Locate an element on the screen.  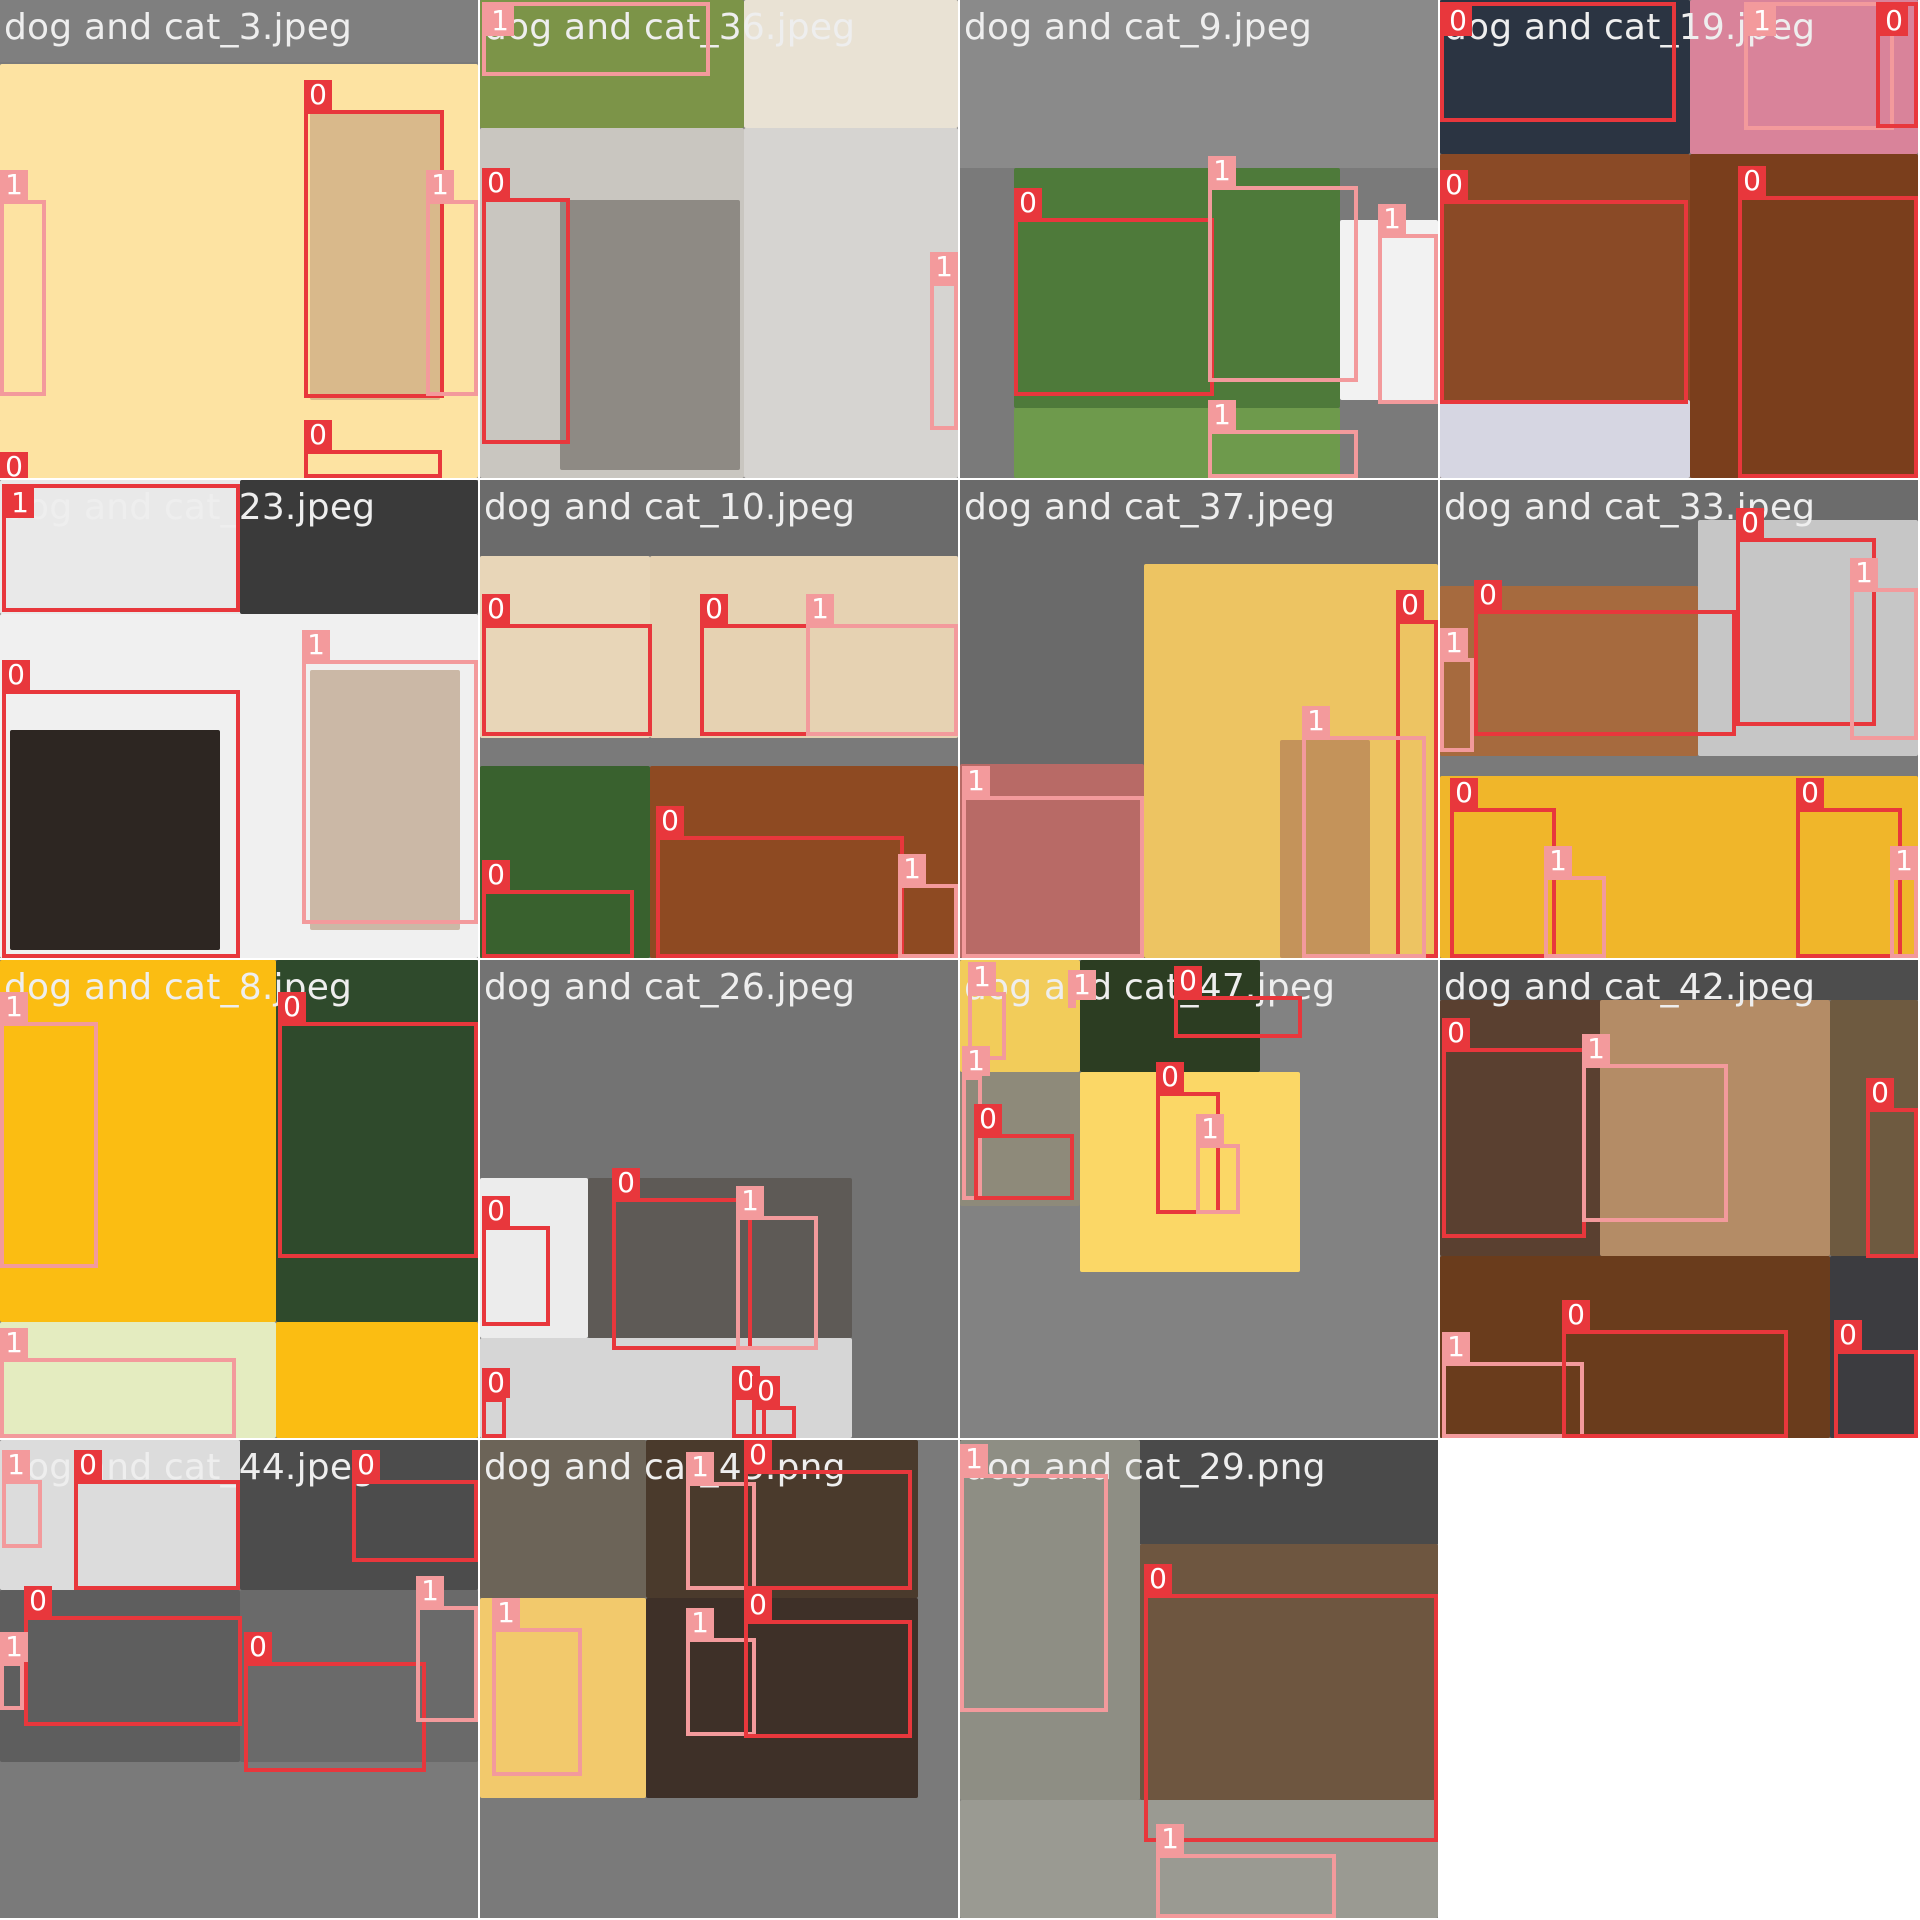
image-tile: dog and cat_47.jpeg 1 1 0 1 0 0 1 is located at coordinates (1199, 1199).